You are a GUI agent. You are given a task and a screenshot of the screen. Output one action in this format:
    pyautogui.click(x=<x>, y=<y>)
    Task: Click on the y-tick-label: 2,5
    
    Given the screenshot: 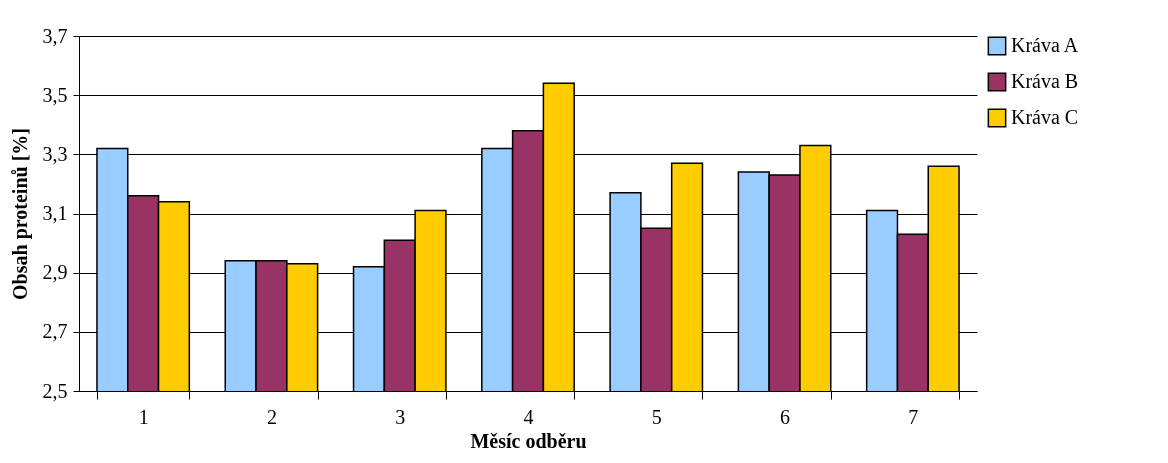 What is the action you would take?
    pyautogui.click(x=55, y=390)
    